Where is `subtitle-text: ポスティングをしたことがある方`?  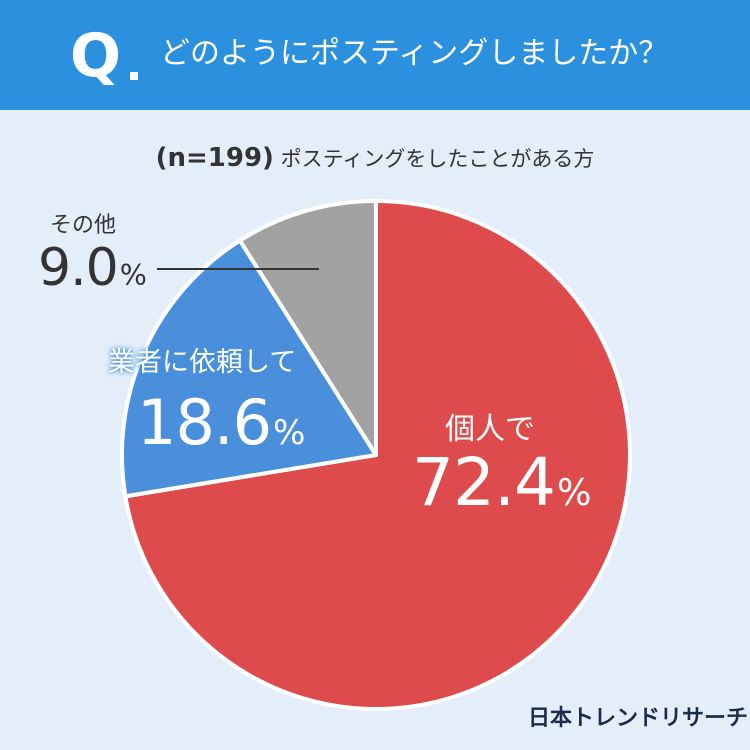
subtitle-text: ポスティングをしたことがある方 is located at coordinates (437, 159).